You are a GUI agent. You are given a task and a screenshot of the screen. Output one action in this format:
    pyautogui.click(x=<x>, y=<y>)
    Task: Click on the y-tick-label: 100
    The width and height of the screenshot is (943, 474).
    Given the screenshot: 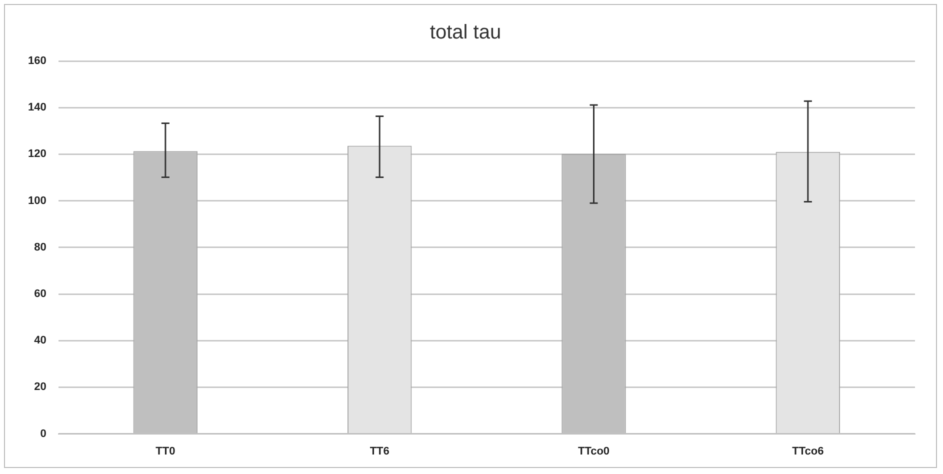 What is the action you would take?
    pyautogui.click(x=37, y=200)
    